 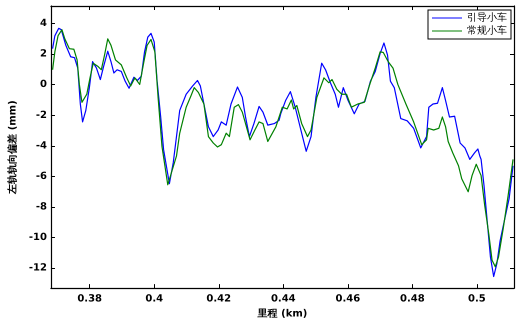 I want to click on legend-label: 常规小车, so click(x=487, y=30).